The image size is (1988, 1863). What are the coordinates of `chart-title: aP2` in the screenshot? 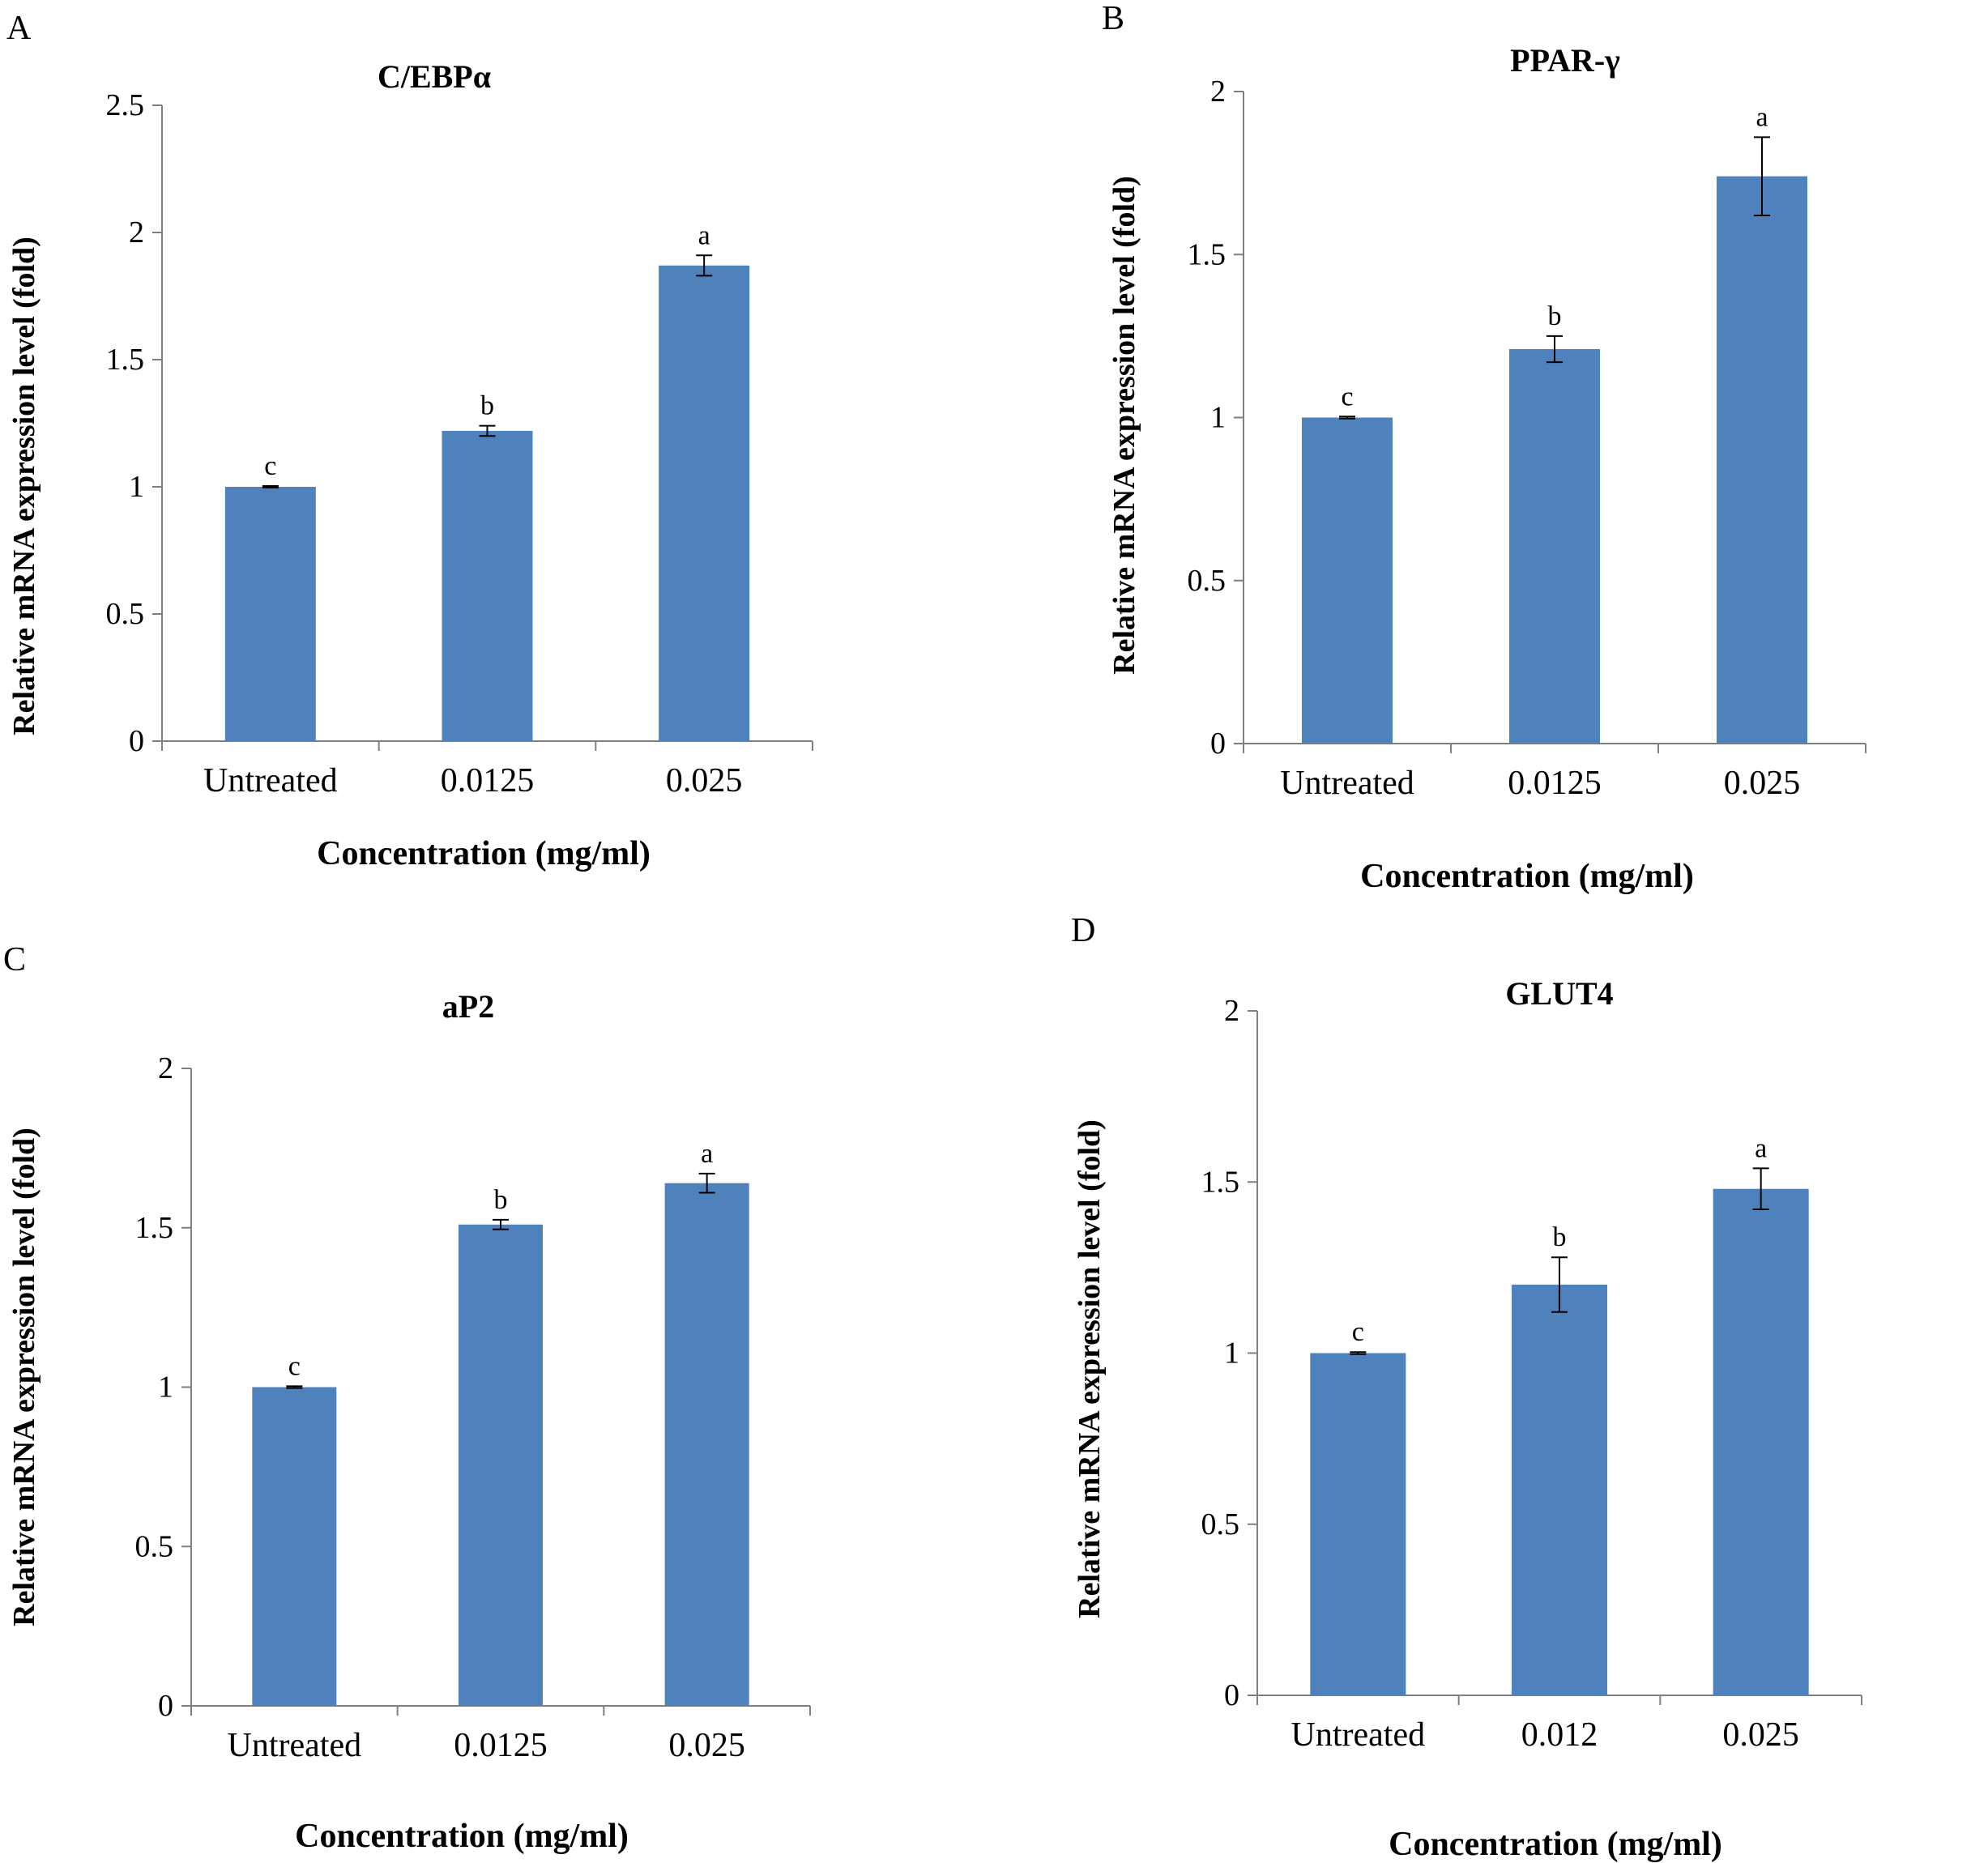 It's located at (468, 1007).